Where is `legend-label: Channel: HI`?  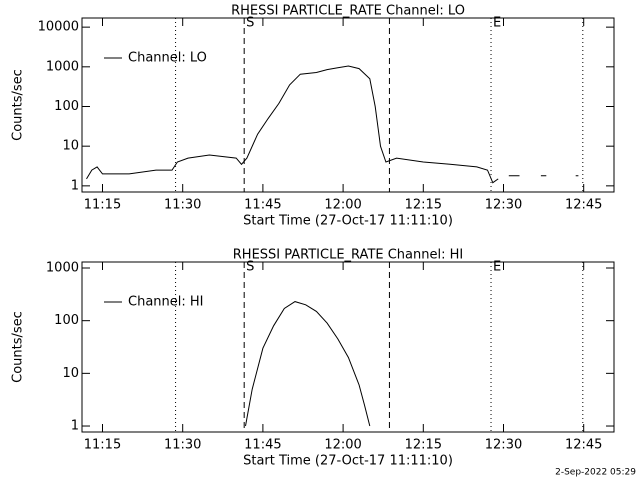
legend-label: Channel: HI is located at coordinates (166, 302).